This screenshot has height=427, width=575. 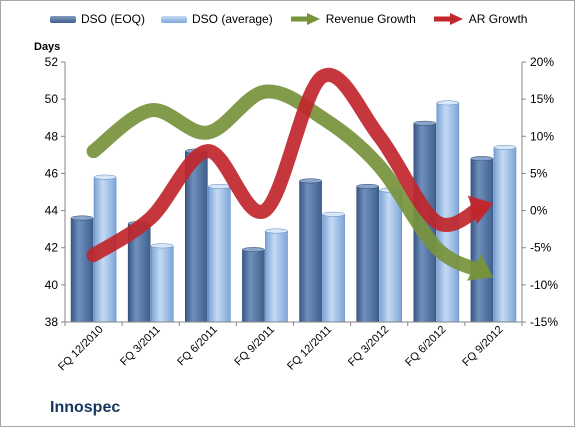 What do you see at coordinates (309, 348) in the screenshot?
I see `x-tick-label: FQ 12/2011` at bounding box center [309, 348].